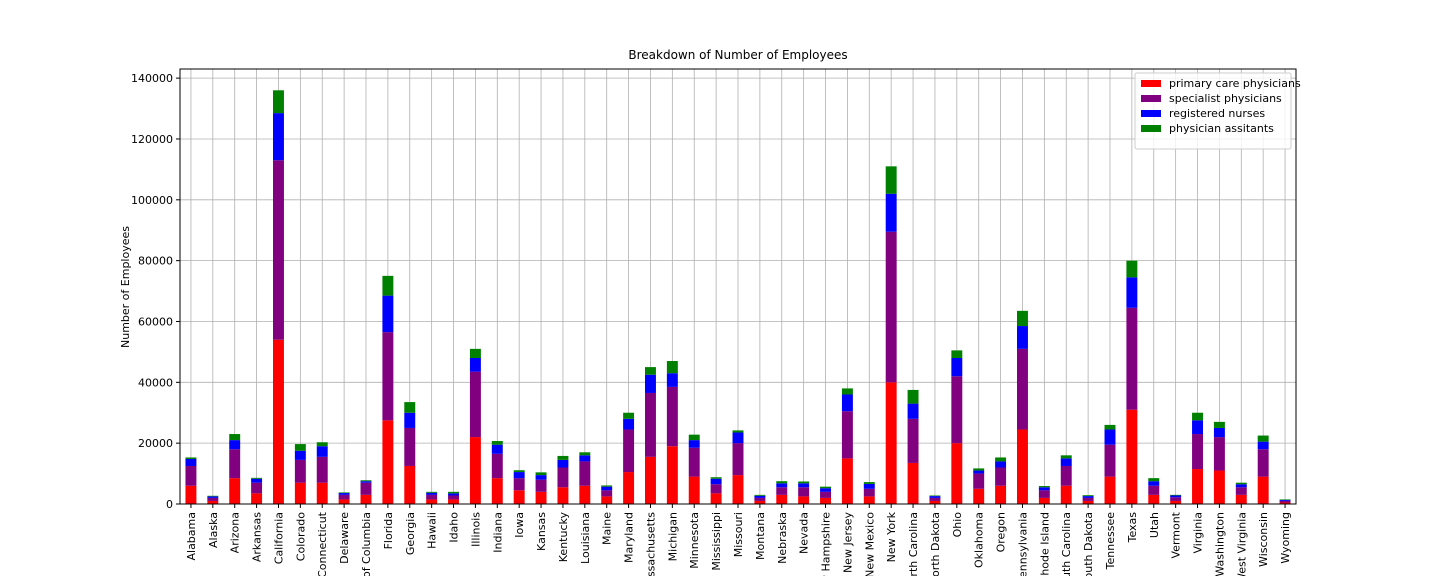  I want to click on x-tick-label: Missouri, so click(738, 534).